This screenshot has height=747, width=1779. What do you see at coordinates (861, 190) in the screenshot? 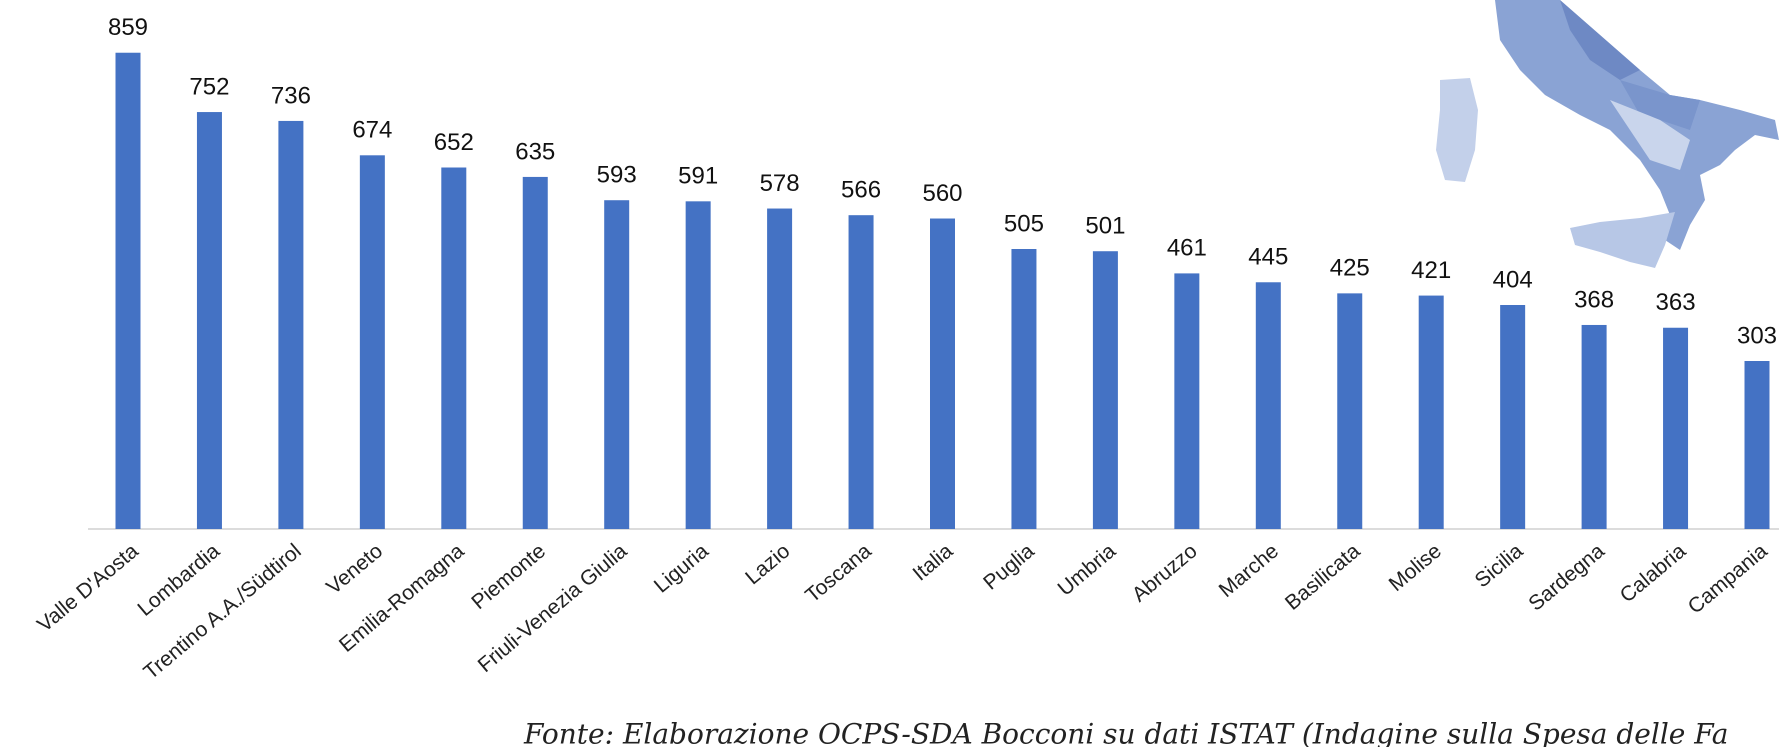
I see `value-label: 566` at bounding box center [861, 190].